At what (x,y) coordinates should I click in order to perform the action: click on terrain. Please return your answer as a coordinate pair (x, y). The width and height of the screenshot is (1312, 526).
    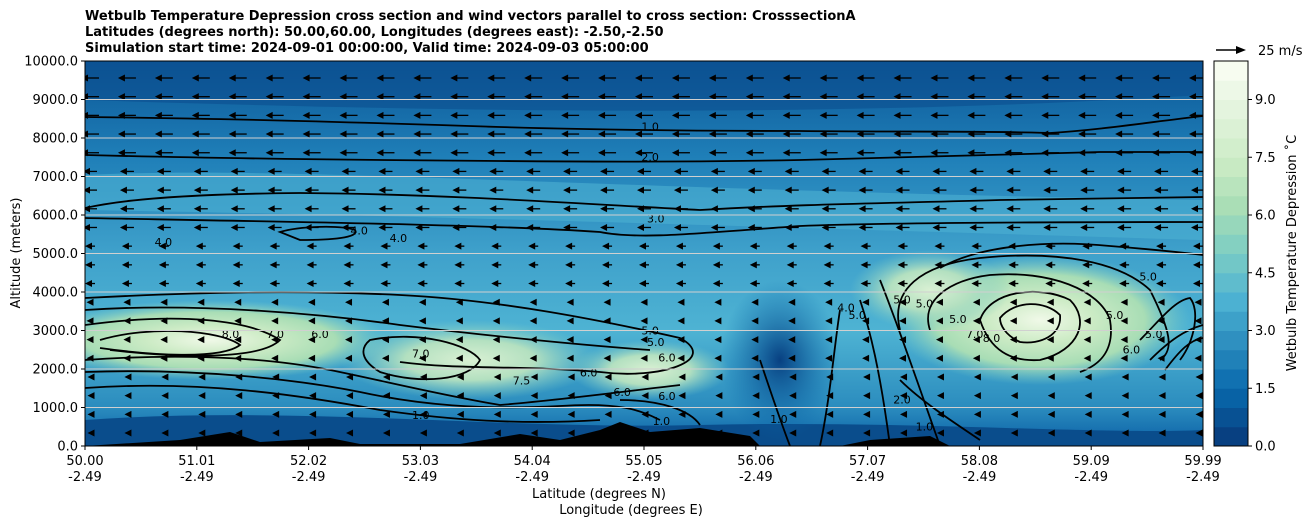
    Looking at the image, I should click on (517, 434).